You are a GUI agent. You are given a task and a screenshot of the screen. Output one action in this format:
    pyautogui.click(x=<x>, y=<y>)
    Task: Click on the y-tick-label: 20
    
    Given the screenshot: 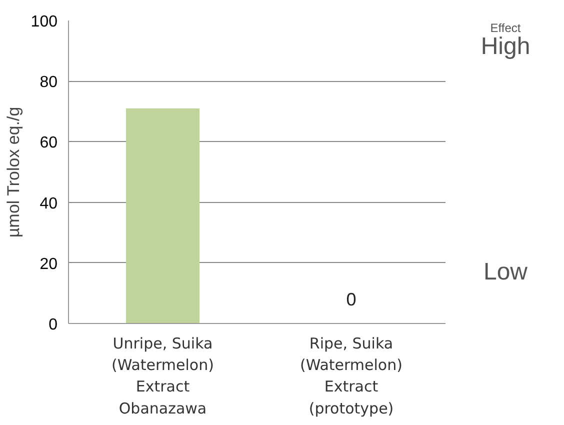 What is the action you would take?
    pyautogui.click(x=49, y=264)
    